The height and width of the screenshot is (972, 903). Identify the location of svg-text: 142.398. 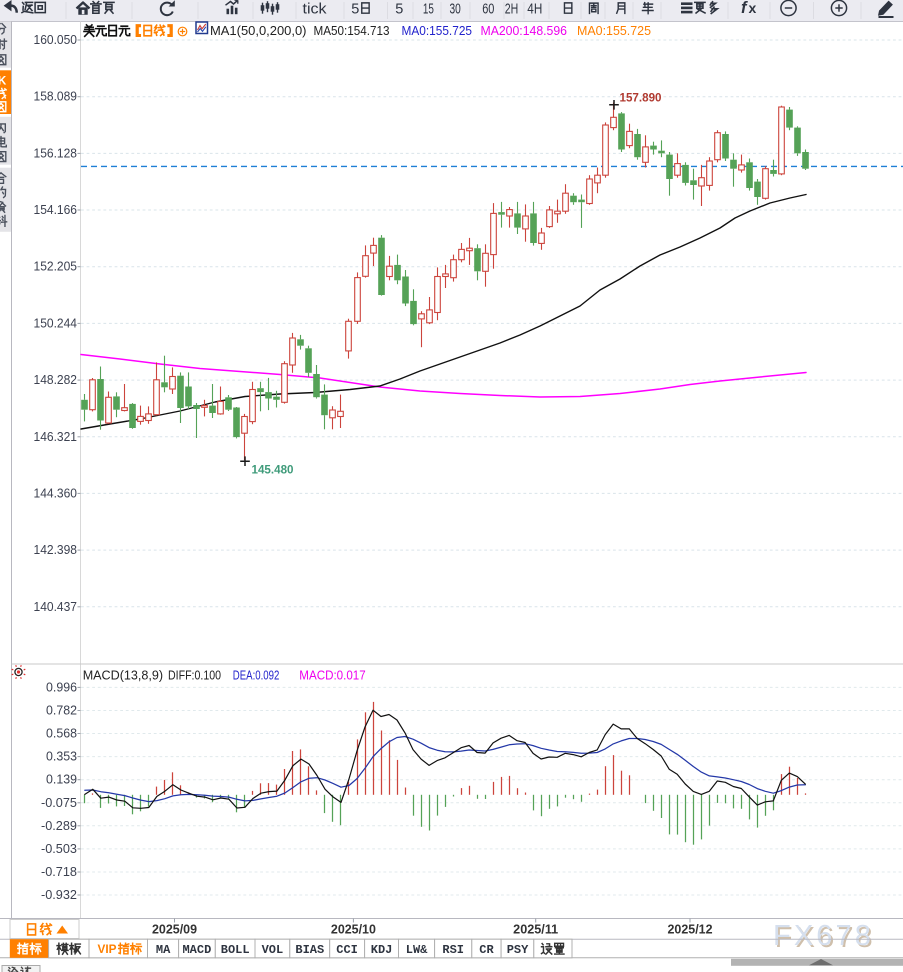
(56, 550).